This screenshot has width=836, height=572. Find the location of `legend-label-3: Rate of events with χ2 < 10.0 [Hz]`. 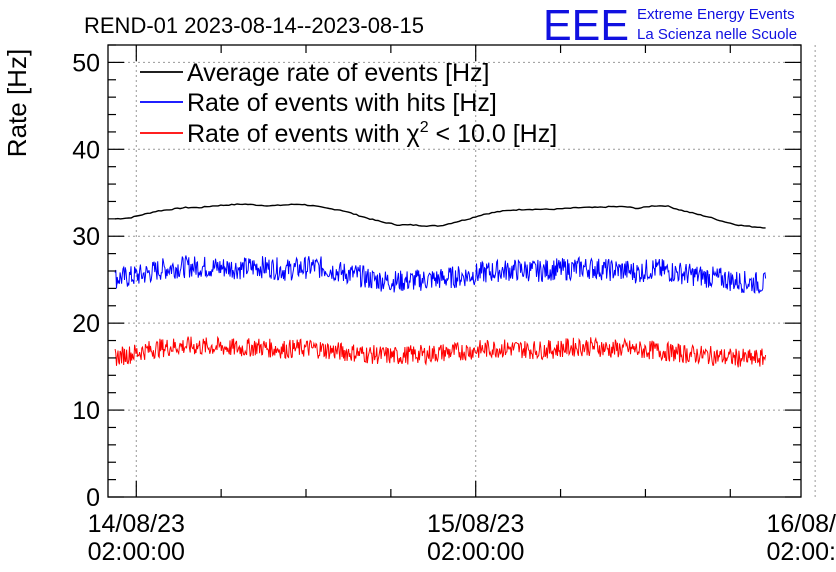

legend-label-3: Rate of events with χ2 < 10.0 [Hz] is located at coordinates (372, 133).